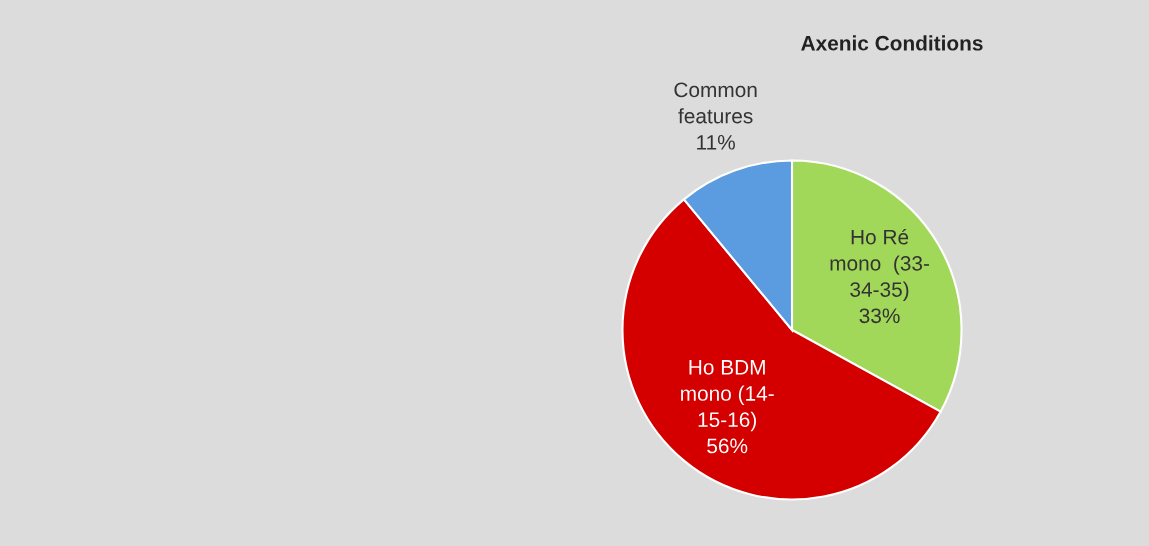 The width and height of the screenshot is (1149, 546). I want to click on chart-title: Axenic Conditions, so click(892, 43).